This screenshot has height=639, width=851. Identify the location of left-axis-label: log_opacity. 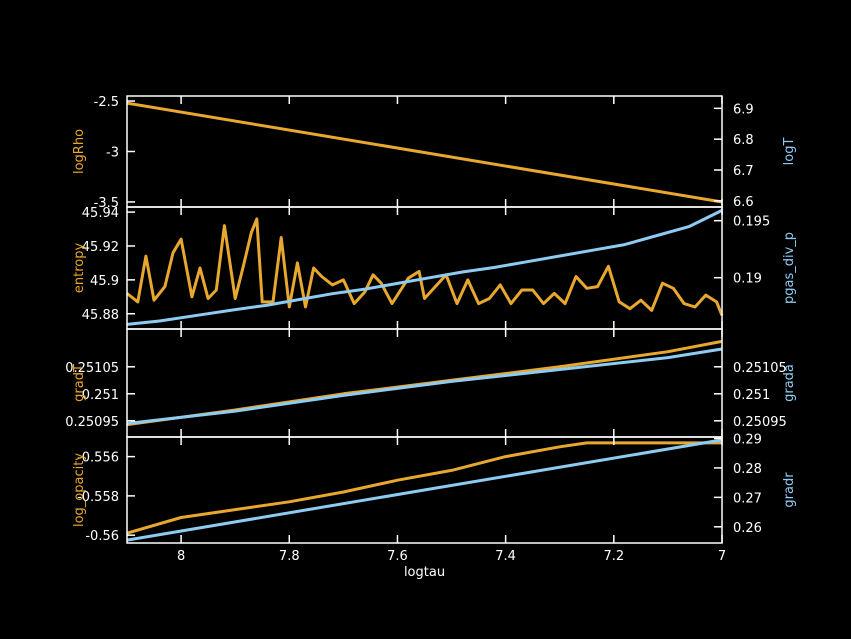
(79, 490).